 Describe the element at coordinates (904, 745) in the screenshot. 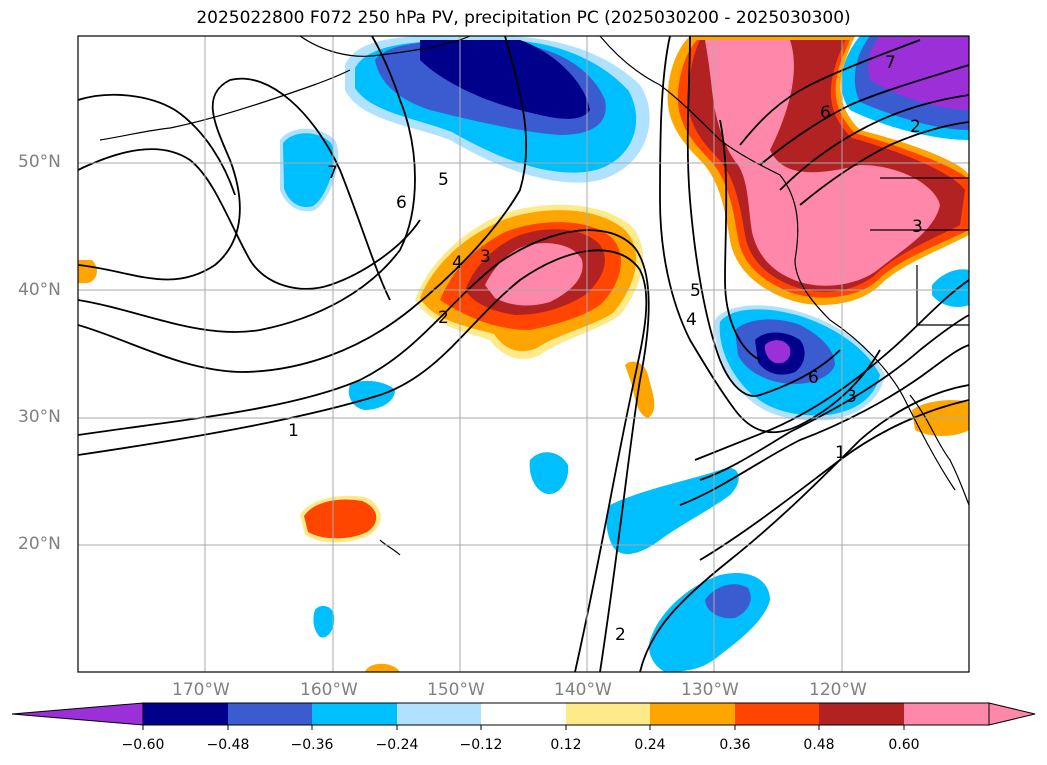

I see `colorbar-tick-label: 0.60` at that location.